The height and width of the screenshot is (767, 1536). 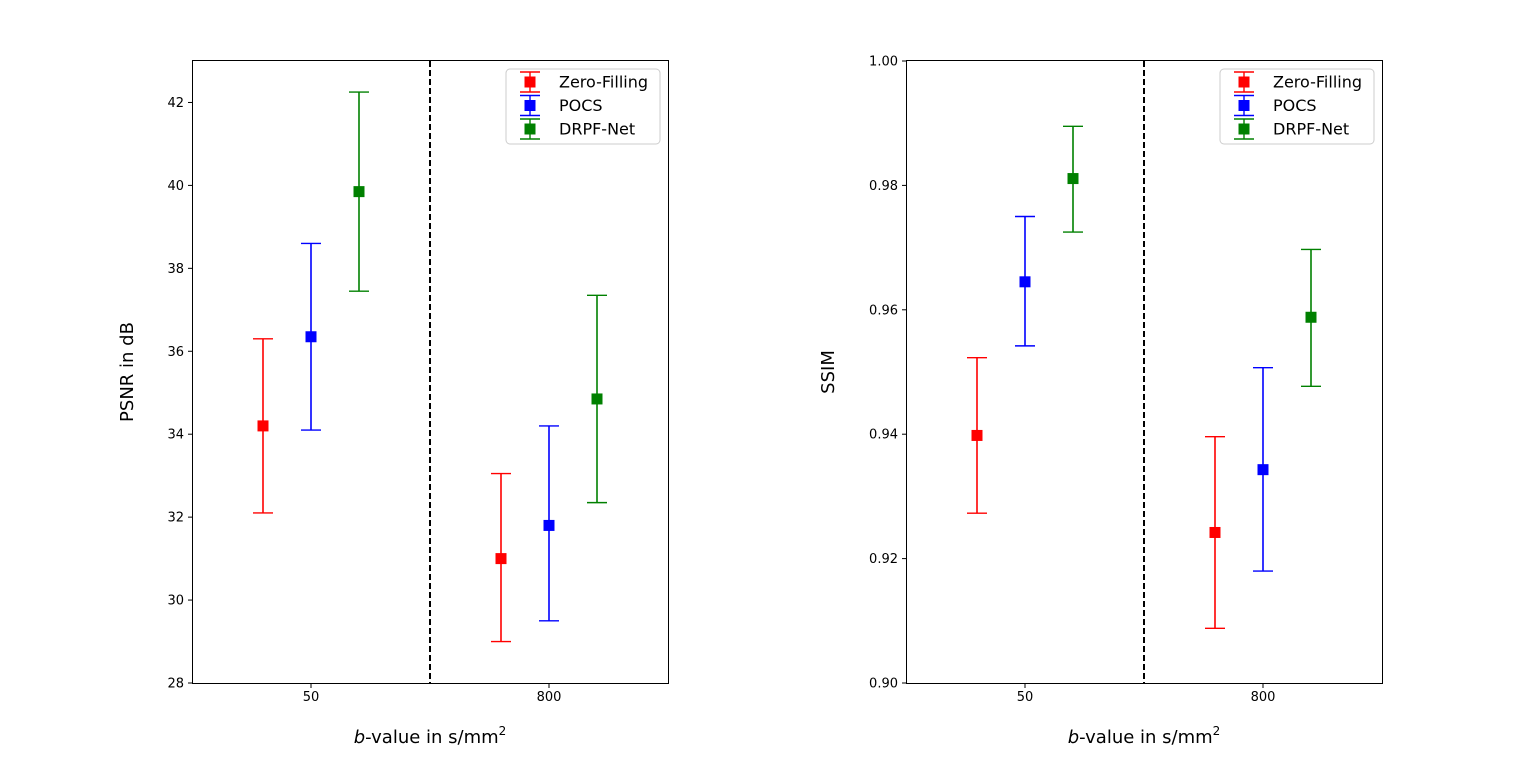 I want to click on psnr-legend-zero-filling-marker, so click(x=530, y=82).